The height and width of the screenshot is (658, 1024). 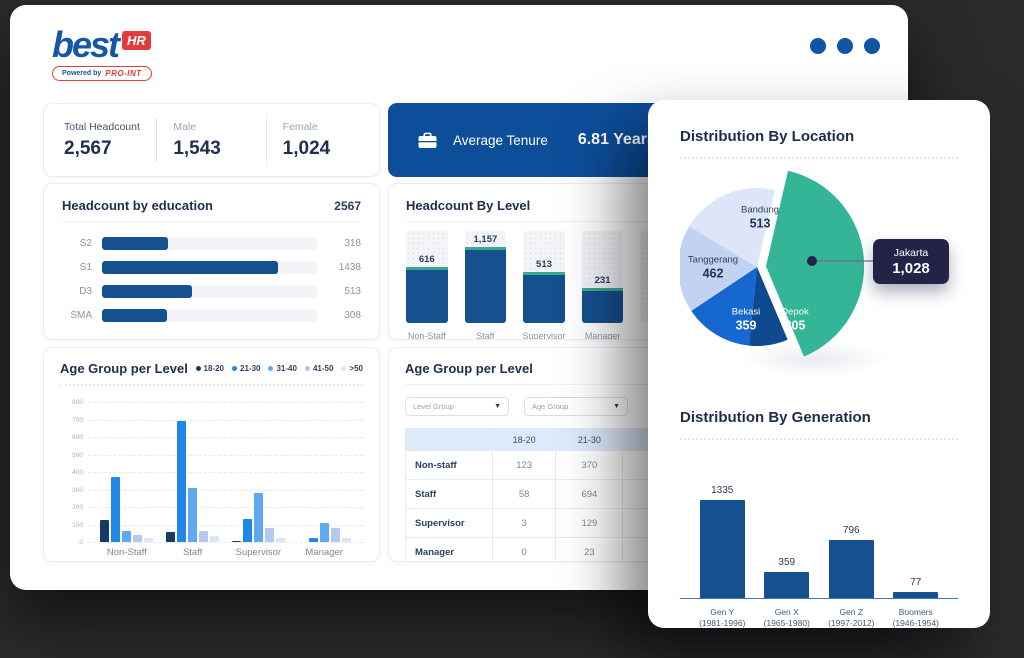 I want to click on pie-slice-depok, so click(x=768, y=307).